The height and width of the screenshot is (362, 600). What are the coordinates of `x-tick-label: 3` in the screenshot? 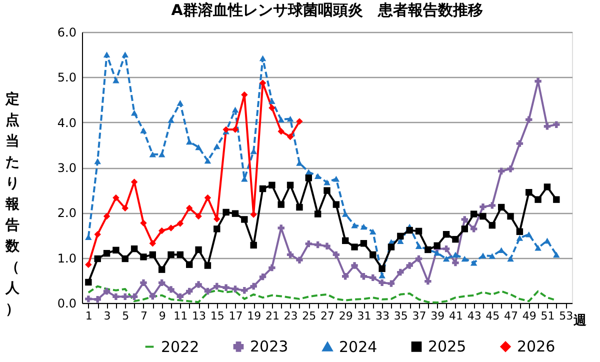 It's located at (107, 316).